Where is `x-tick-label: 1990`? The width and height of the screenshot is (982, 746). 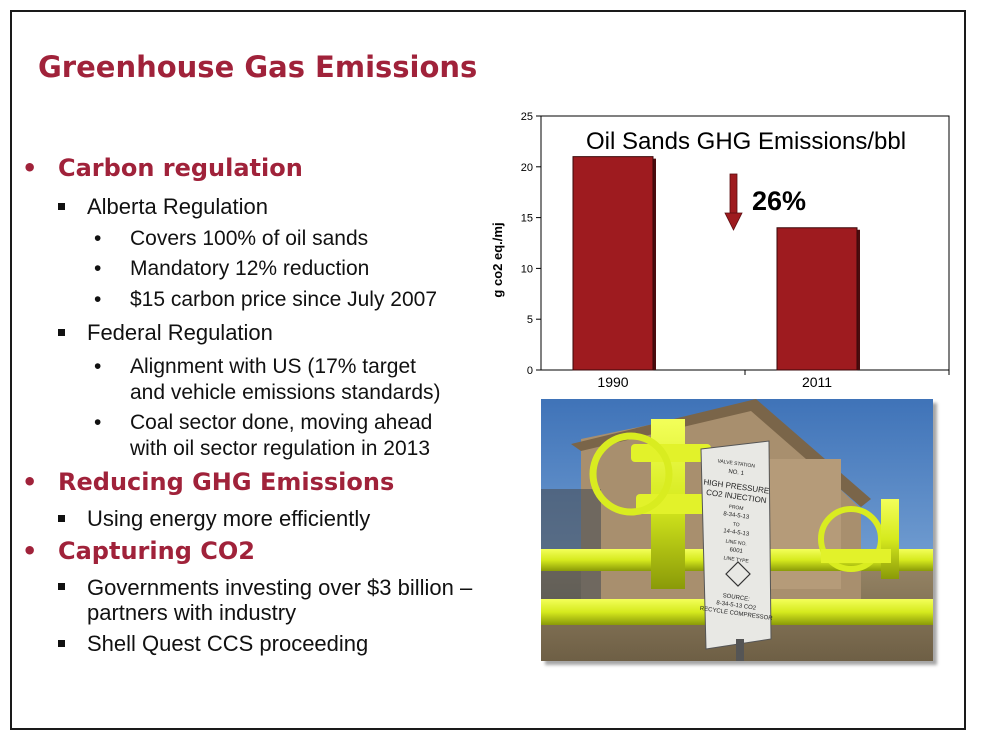 x-tick-label: 1990 is located at coordinates (612, 382).